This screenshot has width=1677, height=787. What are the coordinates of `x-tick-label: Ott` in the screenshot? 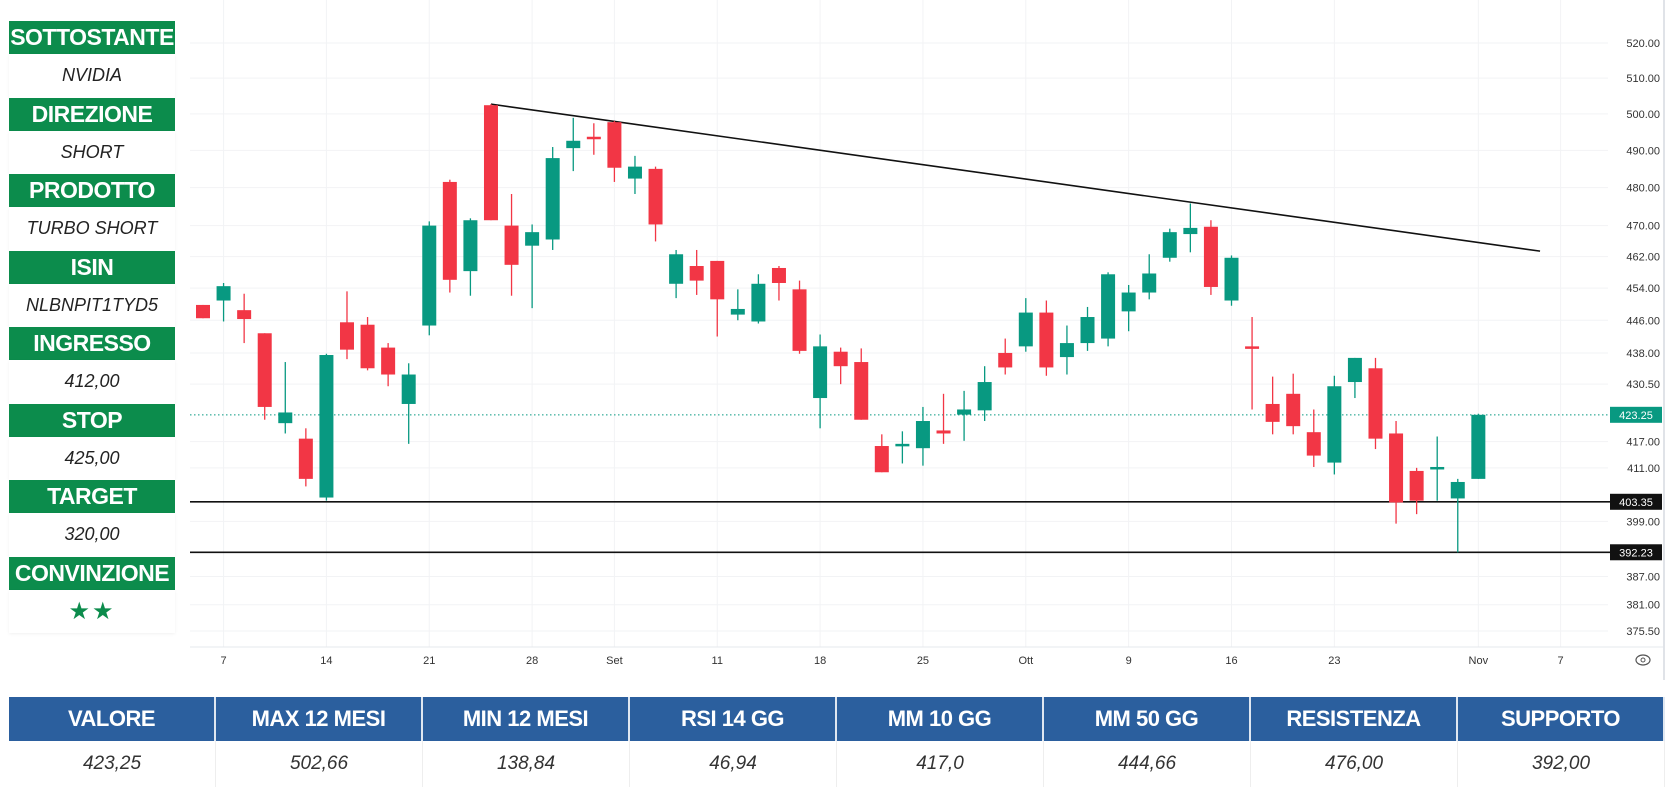 It's located at (1025, 661).